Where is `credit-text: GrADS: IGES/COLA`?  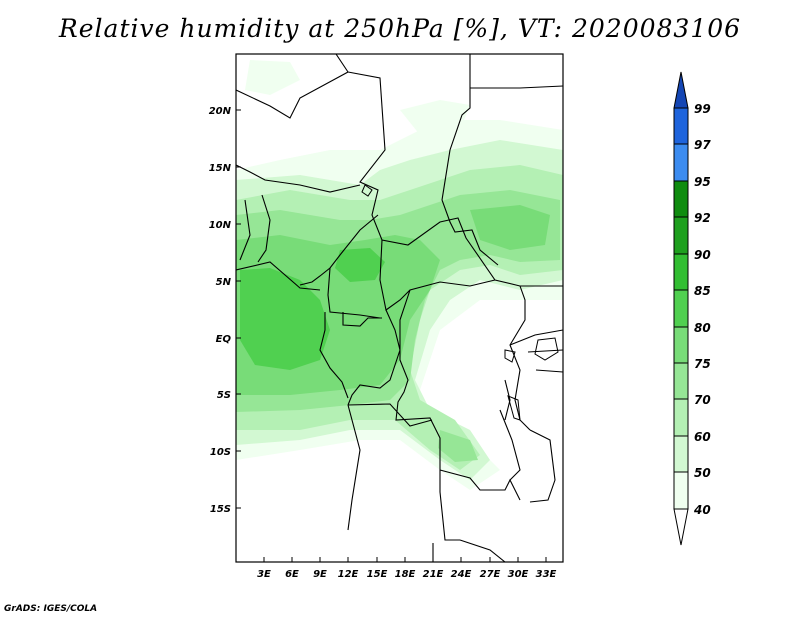
credit-text: GrADS: IGES/COLA is located at coordinates (51, 609).